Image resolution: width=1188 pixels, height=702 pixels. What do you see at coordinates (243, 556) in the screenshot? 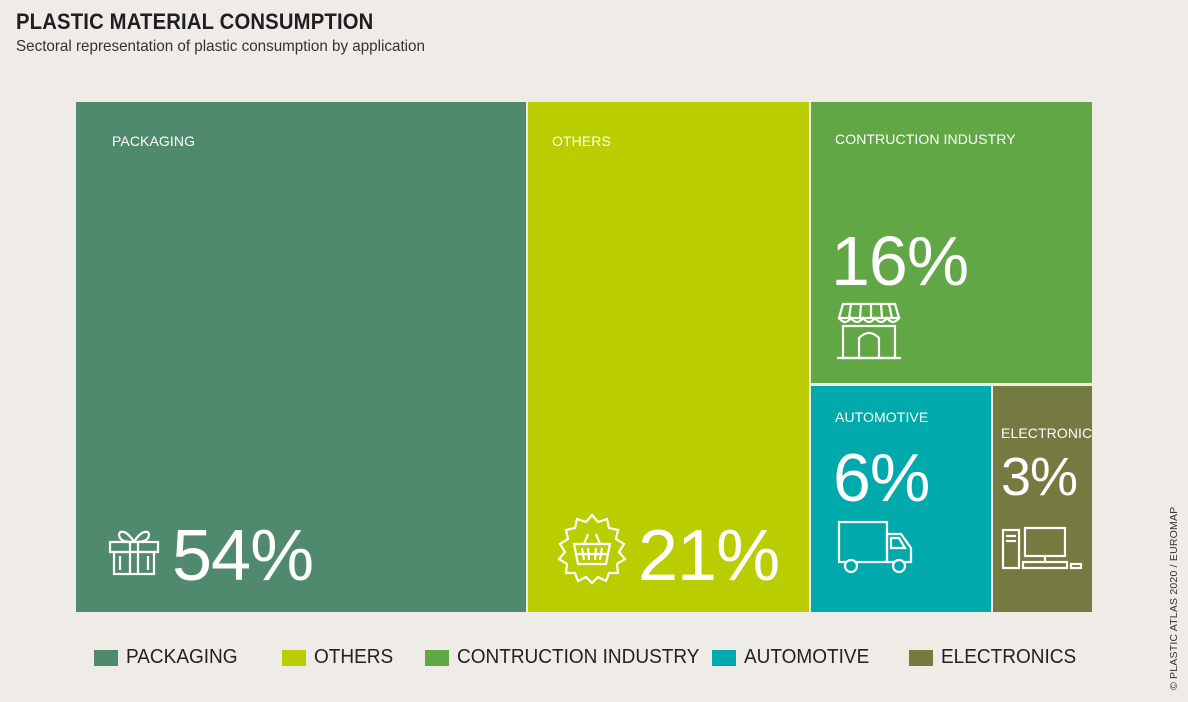
I see `tile-value-label: 54%` at bounding box center [243, 556].